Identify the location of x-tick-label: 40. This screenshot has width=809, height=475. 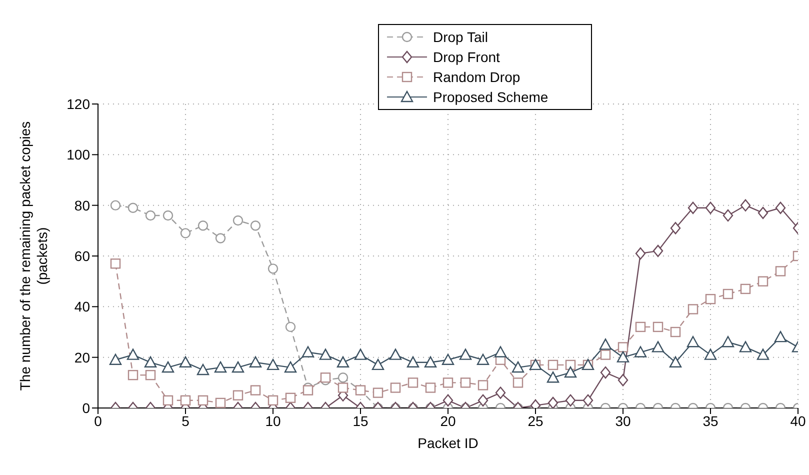
(798, 420).